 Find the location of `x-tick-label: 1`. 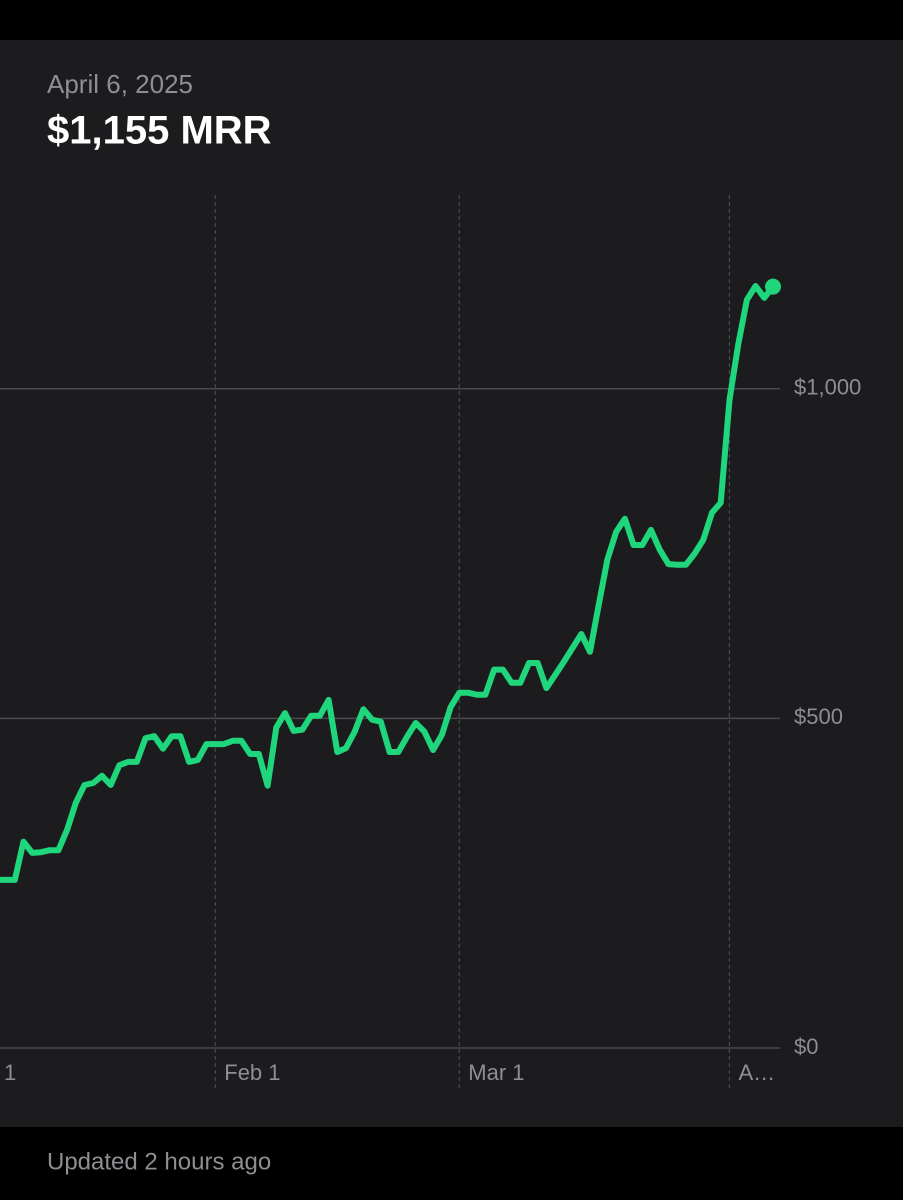

x-tick-label: 1 is located at coordinates (10, 1072).